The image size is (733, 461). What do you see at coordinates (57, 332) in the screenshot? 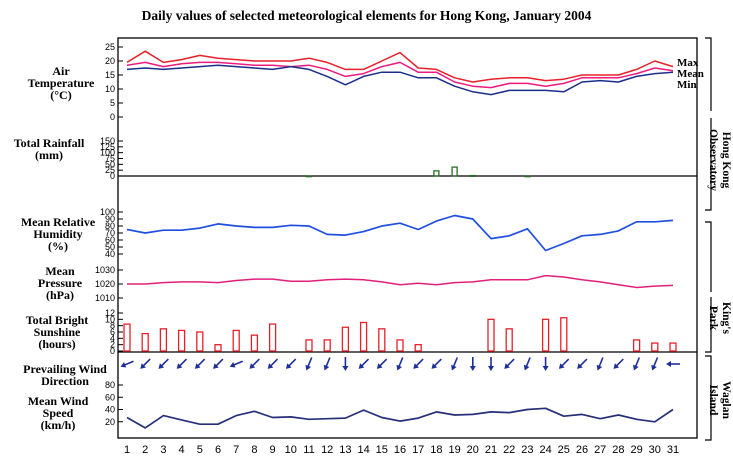
I see `sun-panel-label: Sunshine` at bounding box center [57, 332].